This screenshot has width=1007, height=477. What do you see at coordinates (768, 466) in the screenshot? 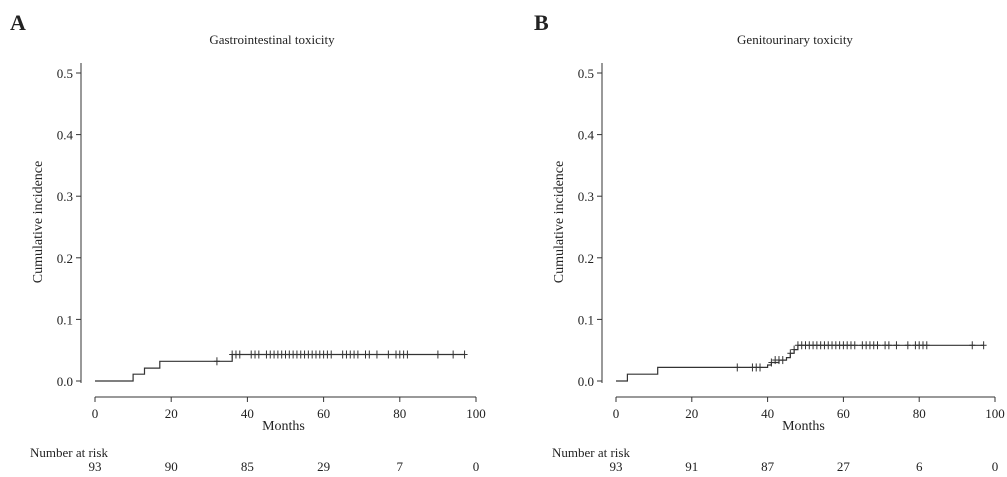
I see `risk-table-value: 87` at bounding box center [768, 466].